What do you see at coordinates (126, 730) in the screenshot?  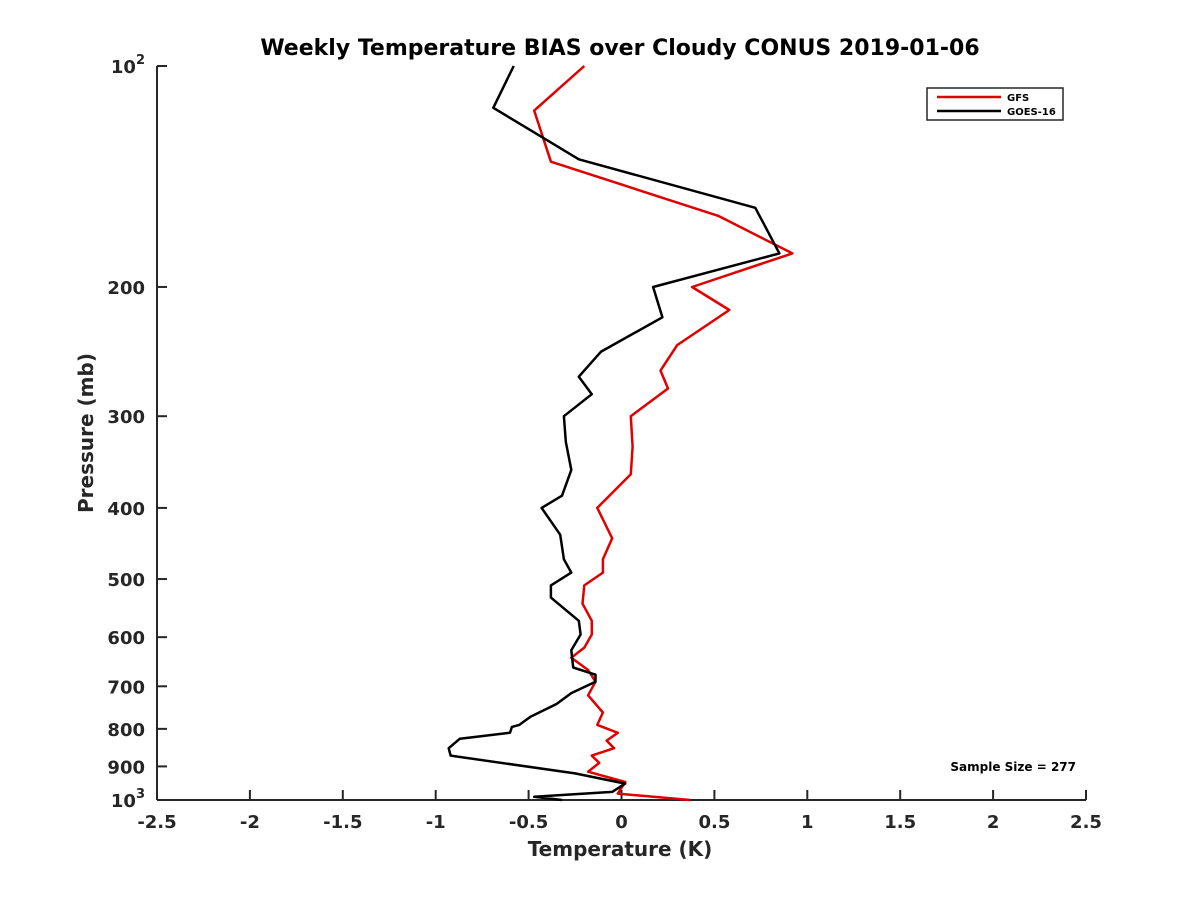 I see `y-tick-label: 800` at bounding box center [126, 730].